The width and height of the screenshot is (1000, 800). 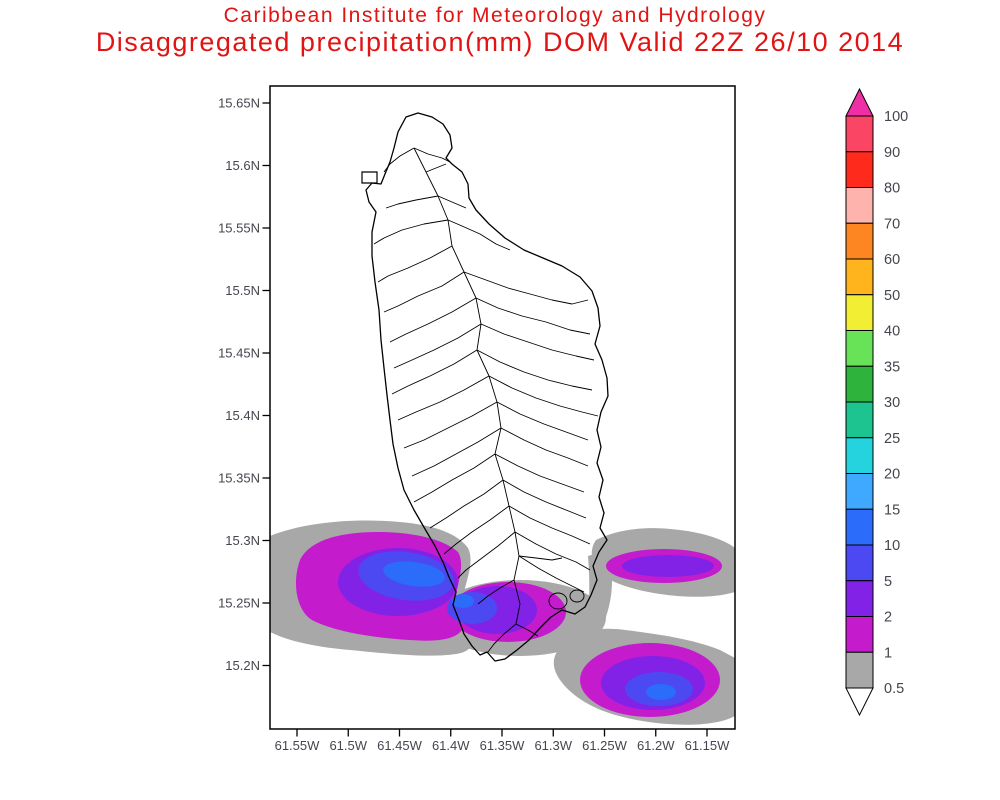 What do you see at coordinates (668, 566) in the screenshot?
I see `precip-region-ge-2mm` at bounding box center [668, 566].